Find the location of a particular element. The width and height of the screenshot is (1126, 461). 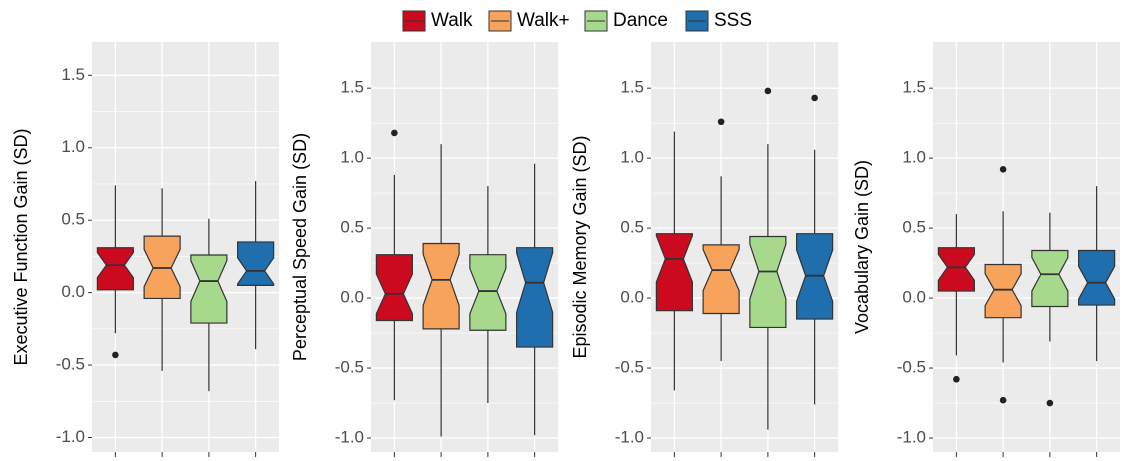

legend-item: Dance is located at coordinates (626, 21).